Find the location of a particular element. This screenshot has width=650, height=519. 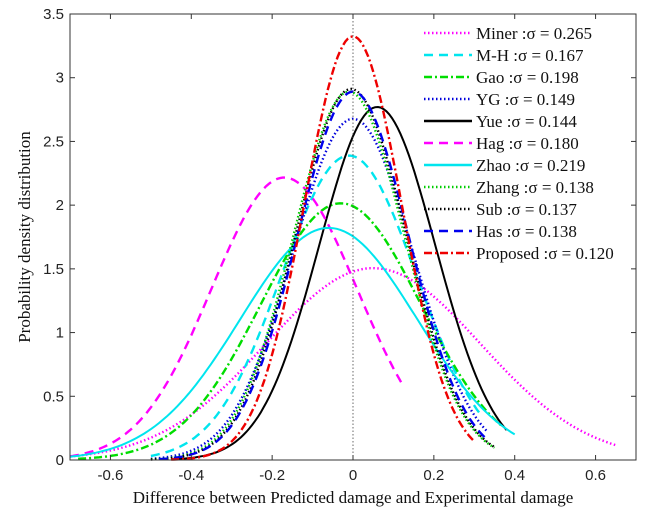

y-tick-label: 3 is located at coordinates (60, 78).